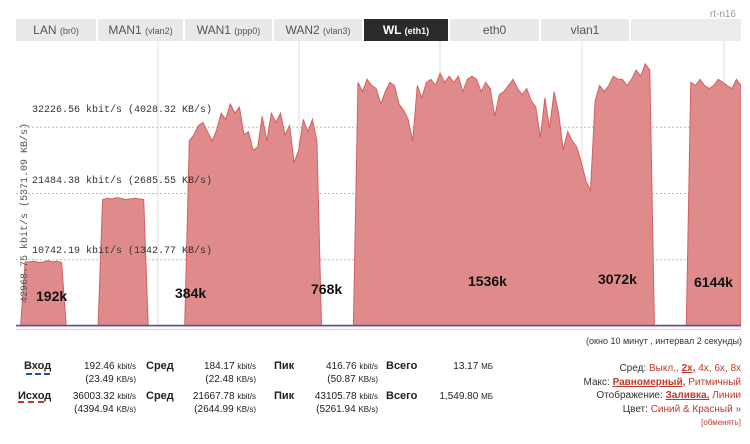 This screenshot has width=750, height=444. I want to click on out-peak-bytes: (5261.94 KB/s), so click(347, 409).